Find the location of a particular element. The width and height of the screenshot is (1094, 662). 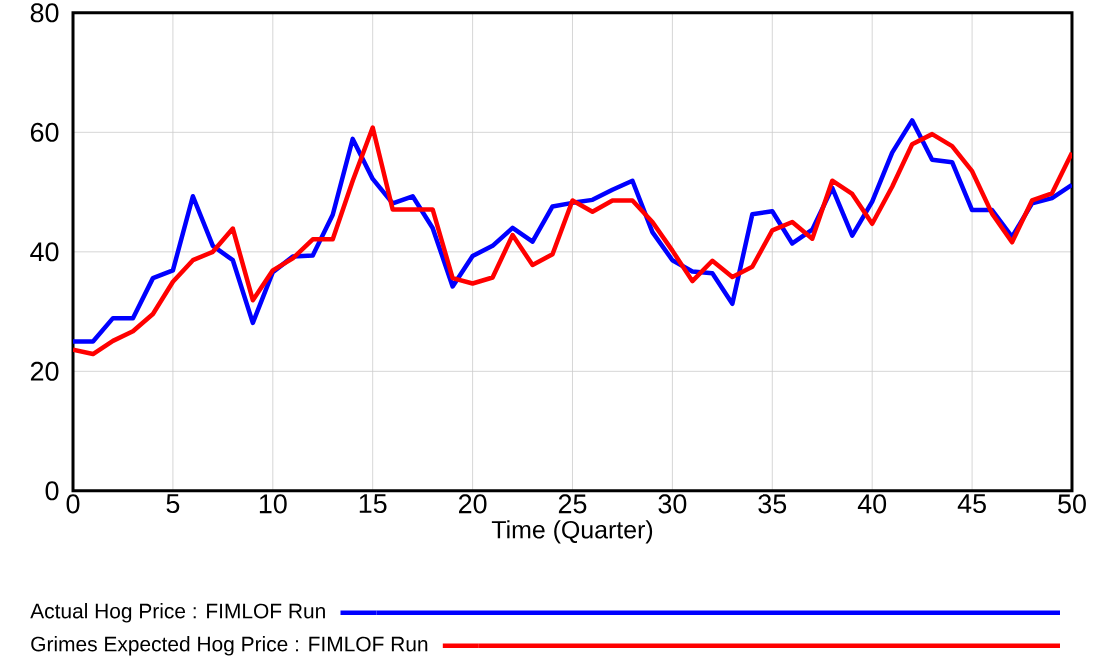

x-tick-label: 10 is located at coordinates (273, 504).